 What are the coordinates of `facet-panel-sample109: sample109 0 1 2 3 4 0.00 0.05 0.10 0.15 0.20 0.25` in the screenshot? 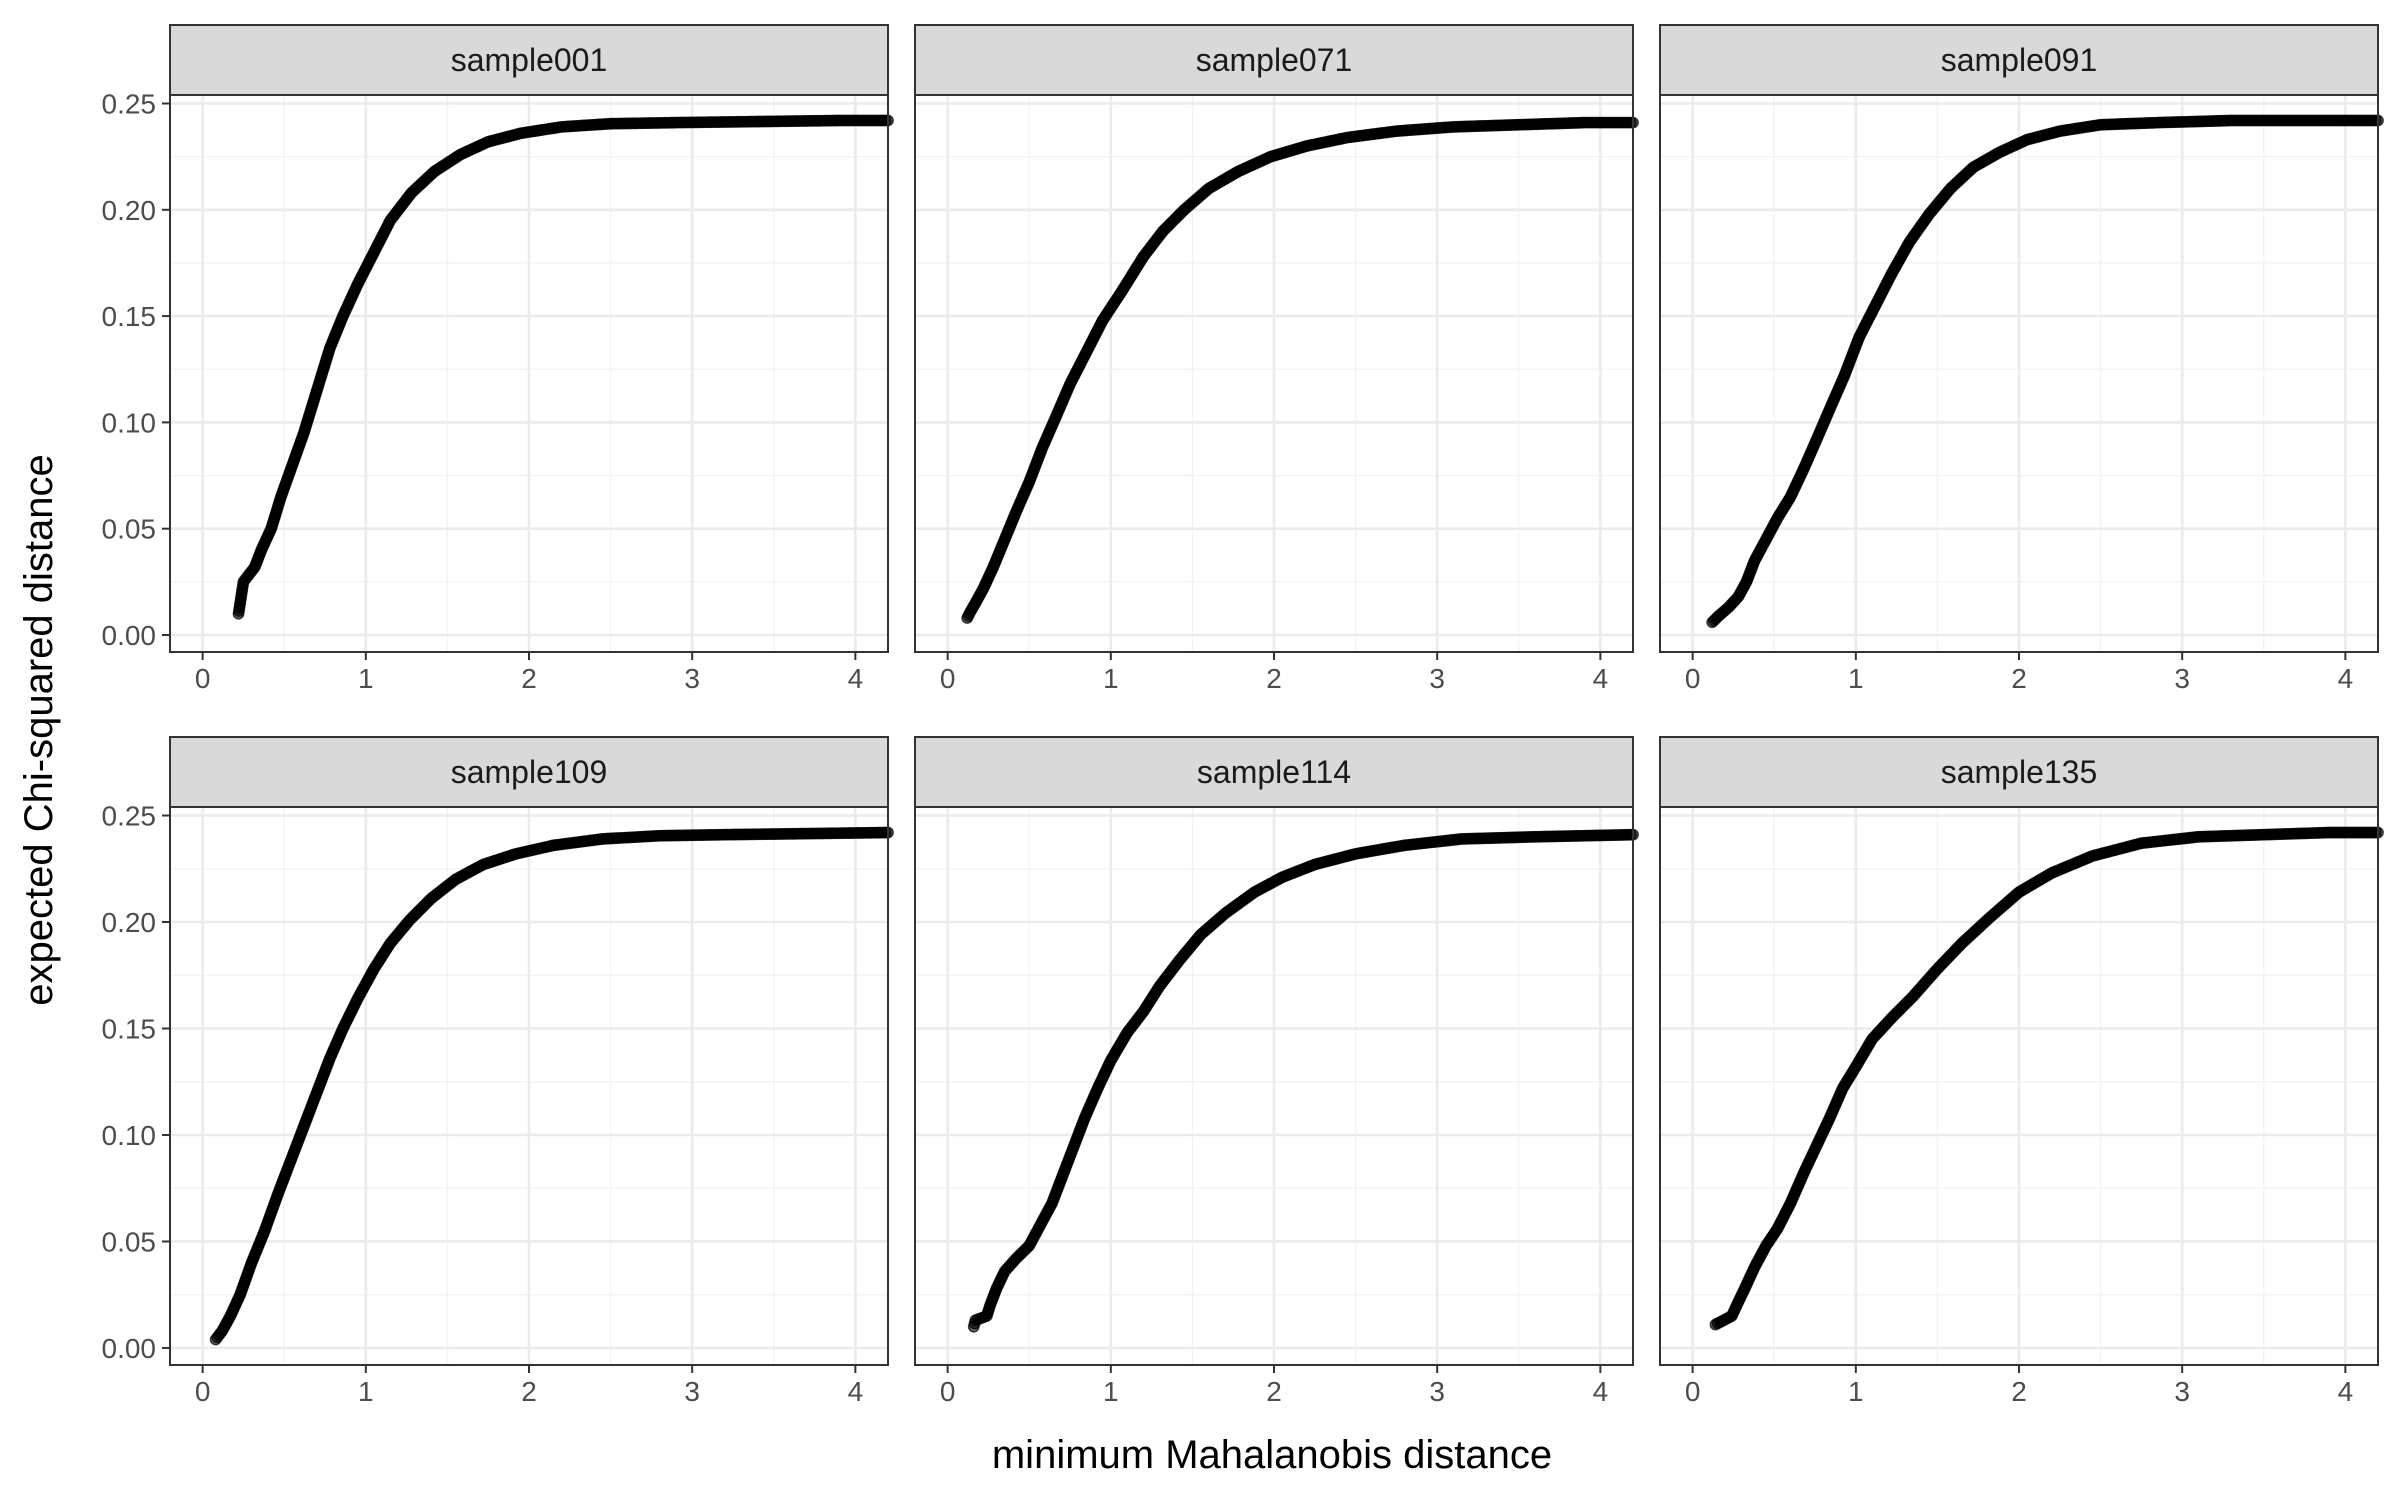 It's located at (498, 1071).